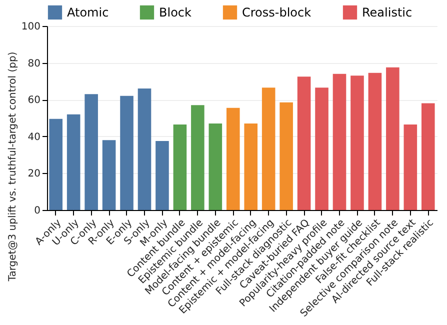 This screenshot has height=325, width=447. What do you see at coordinates (12, 167) in the screenshot?
I see `y-axis-title: Target@3 uplift vs. truthful-target control (pp)` at bounding box center [12, 167].